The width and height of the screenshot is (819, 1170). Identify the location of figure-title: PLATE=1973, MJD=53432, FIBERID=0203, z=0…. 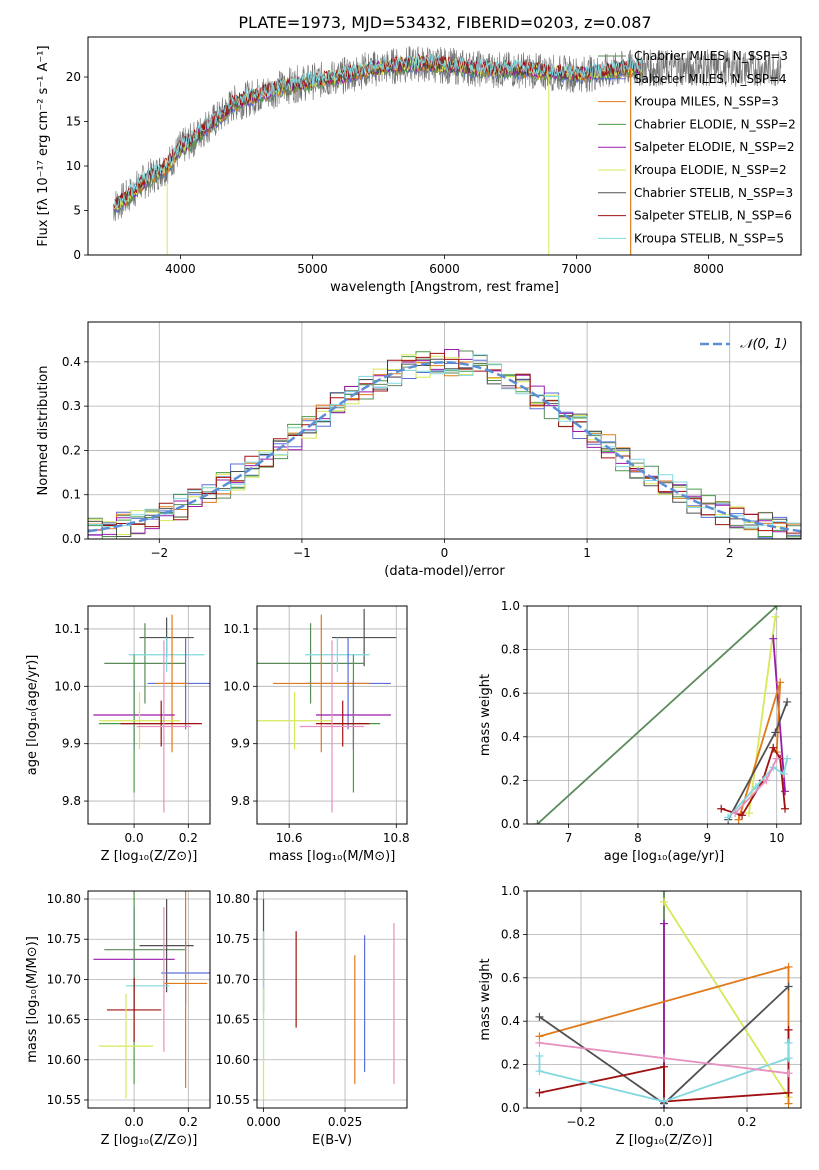
(444, 22).